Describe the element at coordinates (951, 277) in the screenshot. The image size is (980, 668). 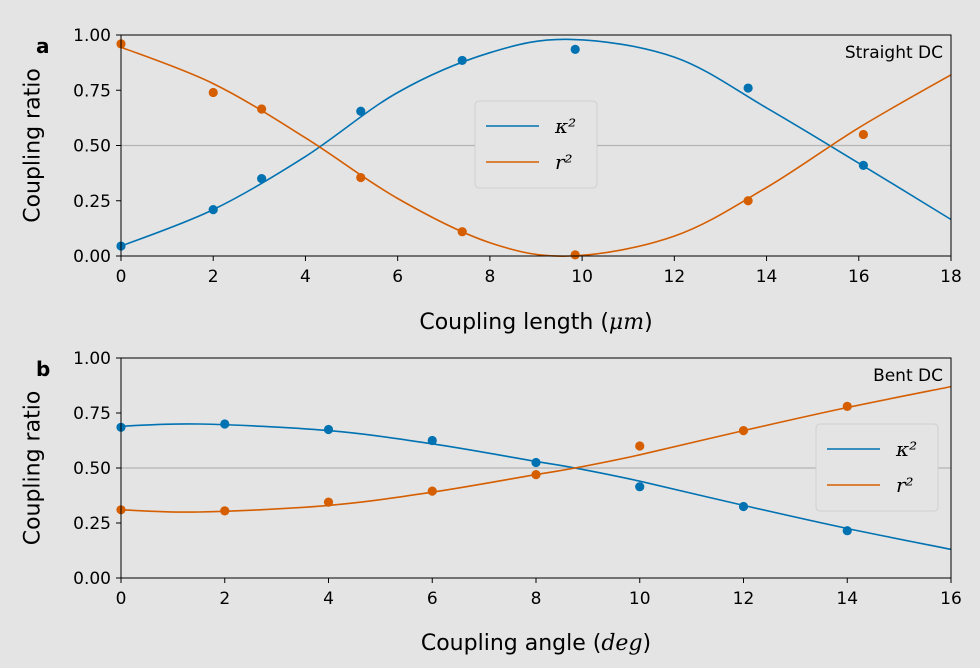
I see `x-tick-label: 18` at that location.